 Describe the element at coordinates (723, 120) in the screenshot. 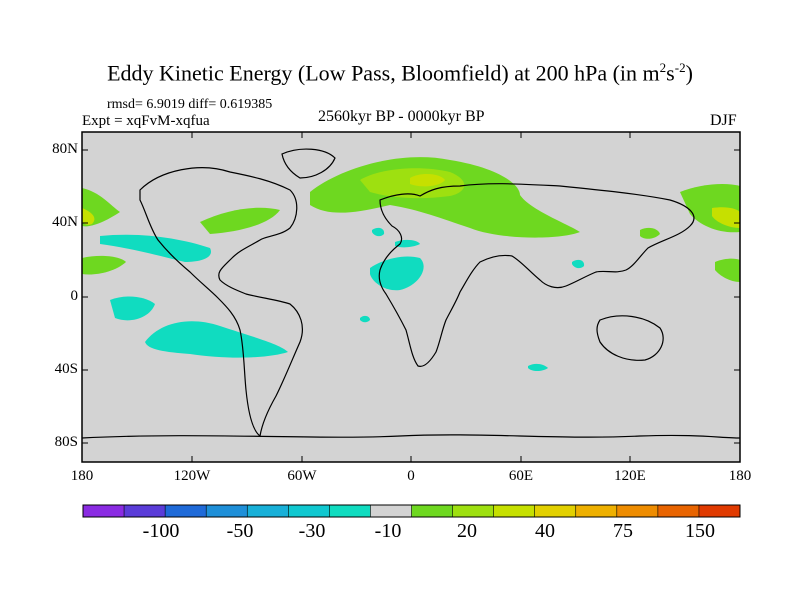

I see `season-label: DJF` at that location.